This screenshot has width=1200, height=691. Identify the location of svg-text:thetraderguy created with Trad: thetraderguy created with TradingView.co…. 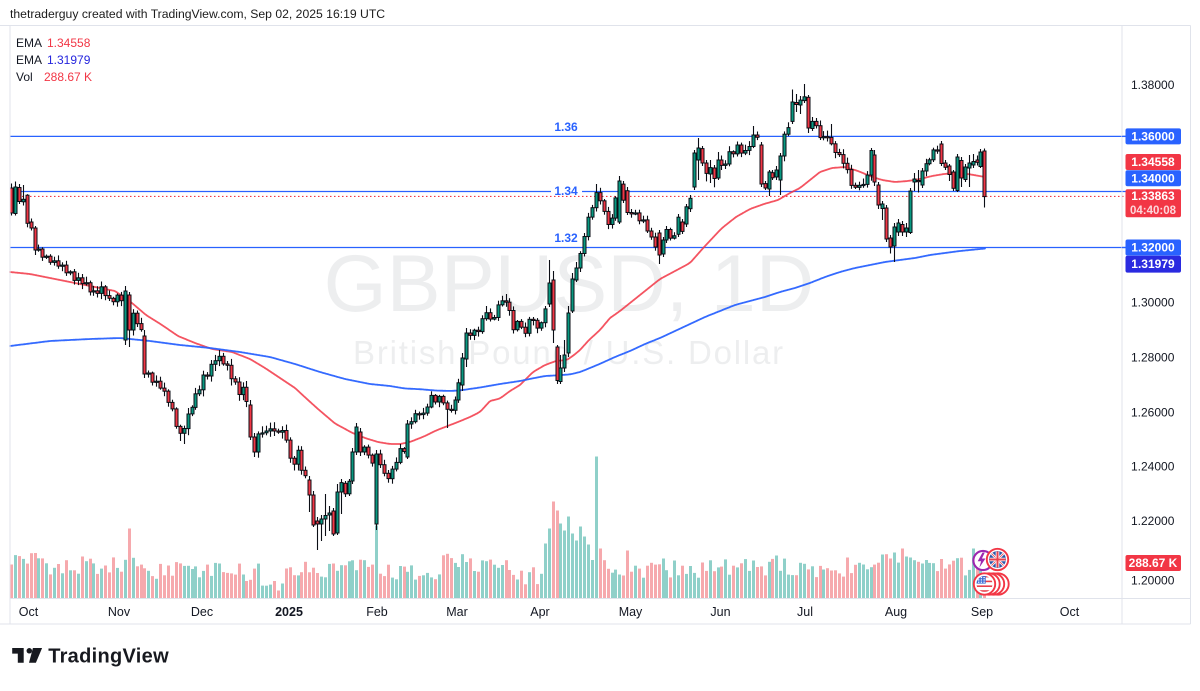
(197, 14).